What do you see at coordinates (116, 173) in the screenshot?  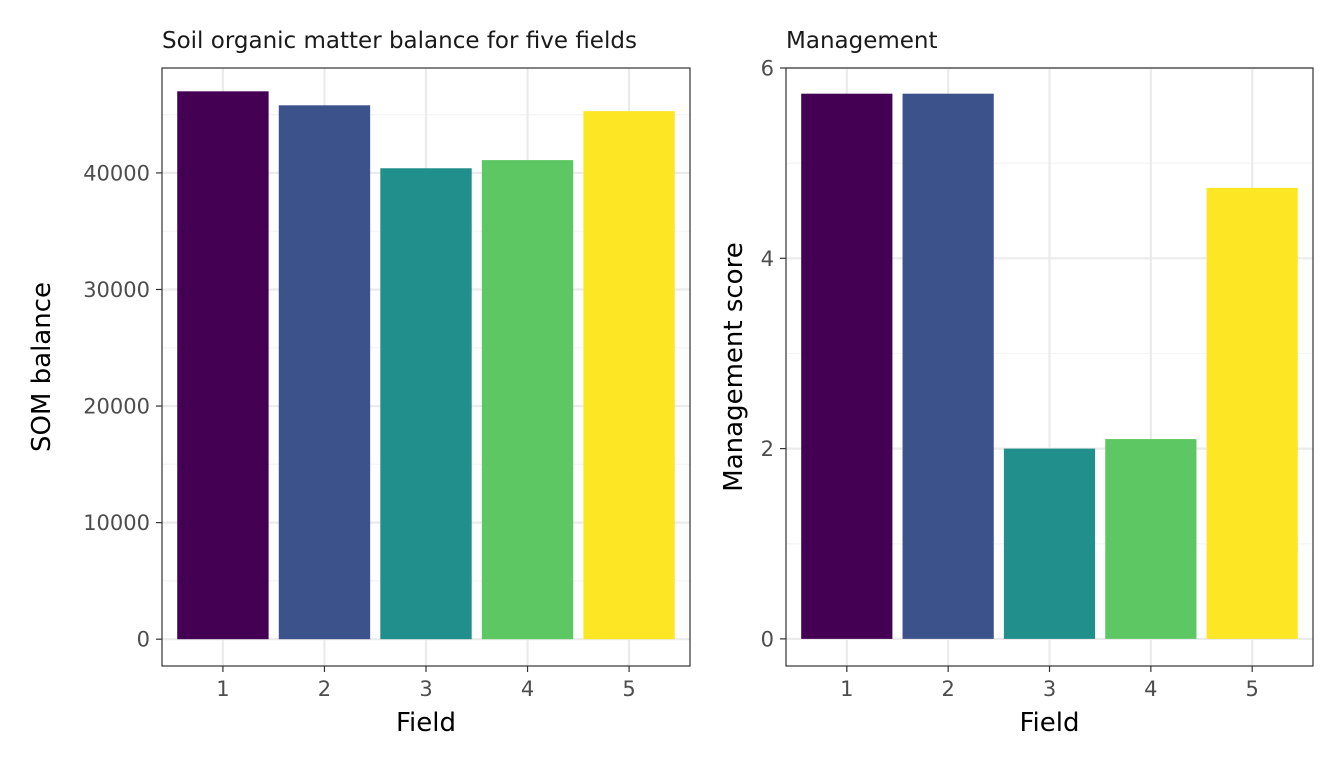 I see `y-tick-label: 40000` at bounding box center [116, 173].